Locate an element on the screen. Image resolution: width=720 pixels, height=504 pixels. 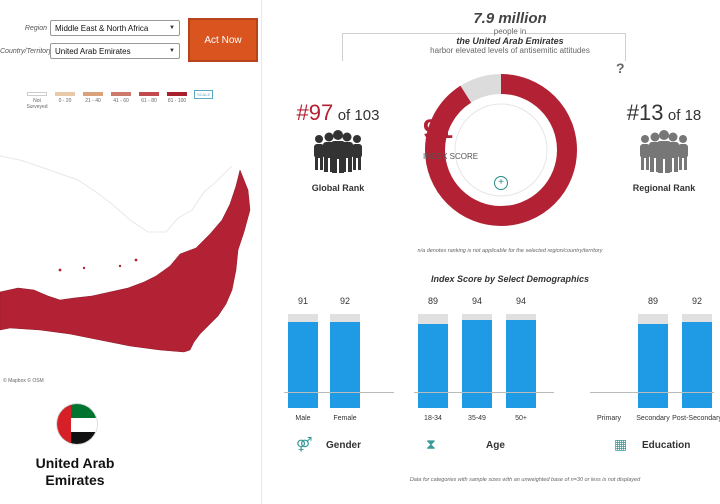
country-select-value: United Arab Emirates is located at coordinates (93, 51).